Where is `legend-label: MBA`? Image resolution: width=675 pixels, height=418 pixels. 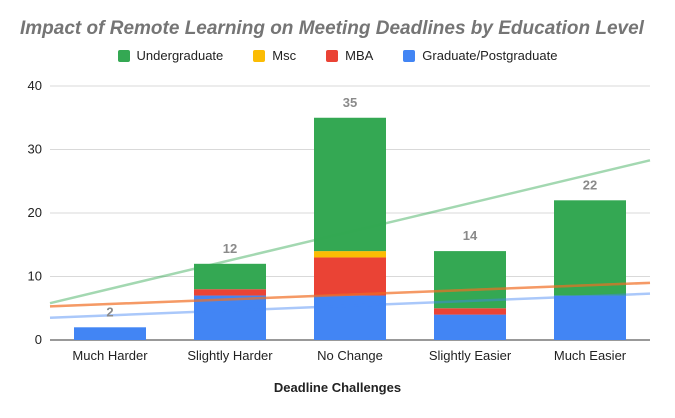
legend-label: MBA is located at coordinates (359, 55).